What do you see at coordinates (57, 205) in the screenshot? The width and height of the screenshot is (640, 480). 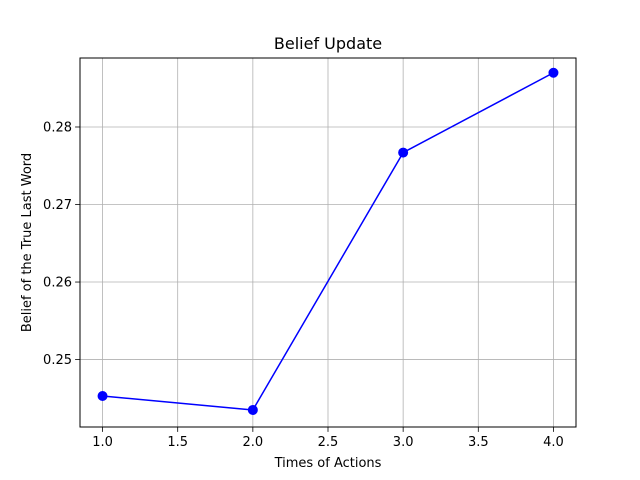 I see `y-tick-label: 0.27` at bounding box center [57, 205].